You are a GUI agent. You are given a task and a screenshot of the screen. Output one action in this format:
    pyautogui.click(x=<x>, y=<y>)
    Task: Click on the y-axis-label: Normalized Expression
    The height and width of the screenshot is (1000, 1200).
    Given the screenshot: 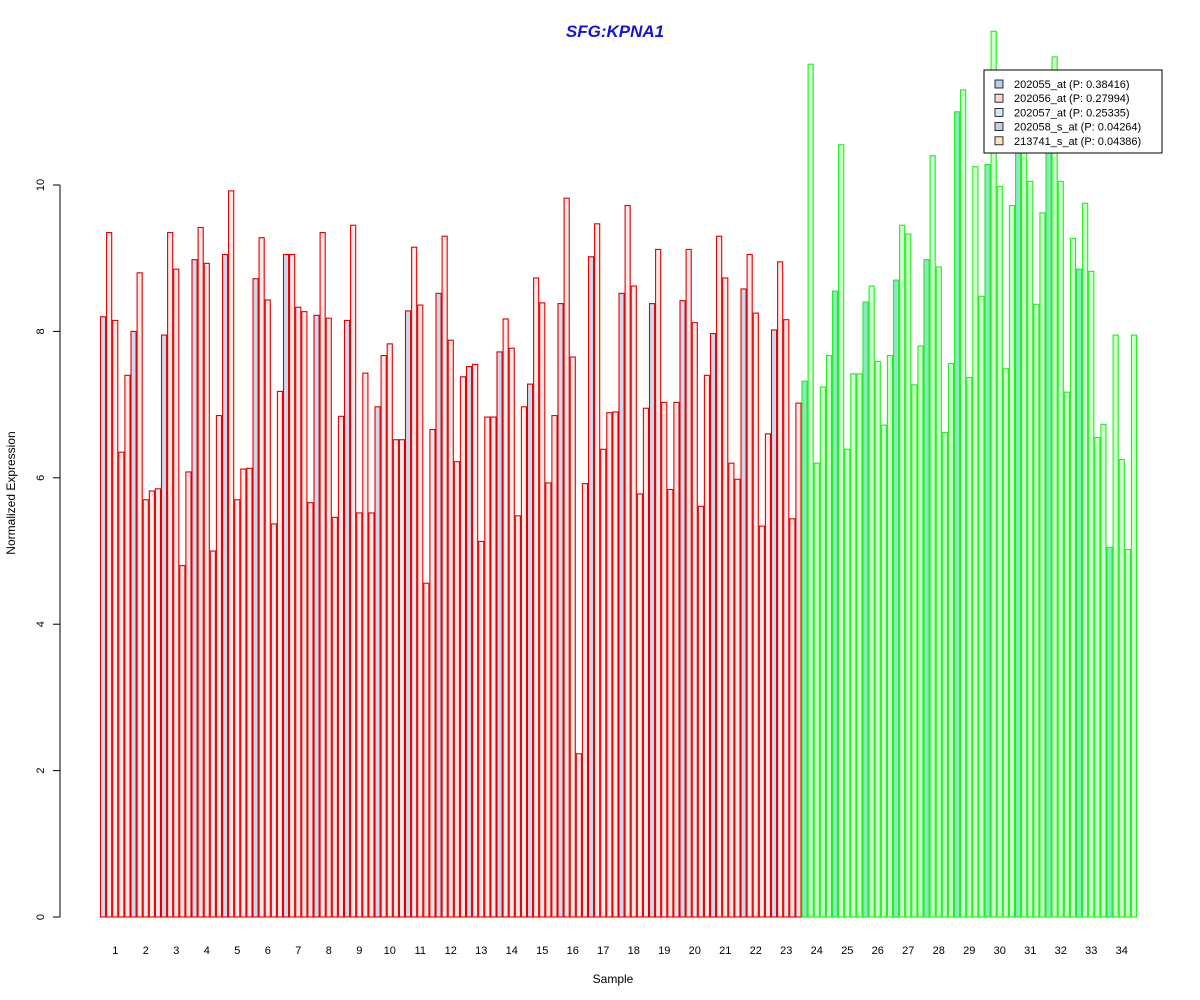 What is the action you would take?
    pyautogui.click(x=11, y=492)
    